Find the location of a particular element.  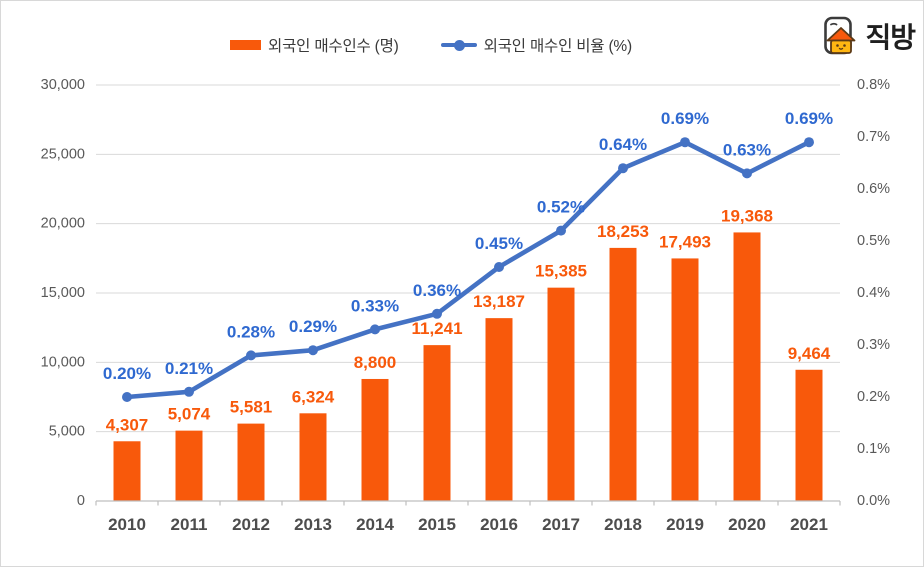

y-axis-left-labels: 0 5,000 10,000 15,000 20,000 25,000 30,000 is located at coordinates (63, 293).